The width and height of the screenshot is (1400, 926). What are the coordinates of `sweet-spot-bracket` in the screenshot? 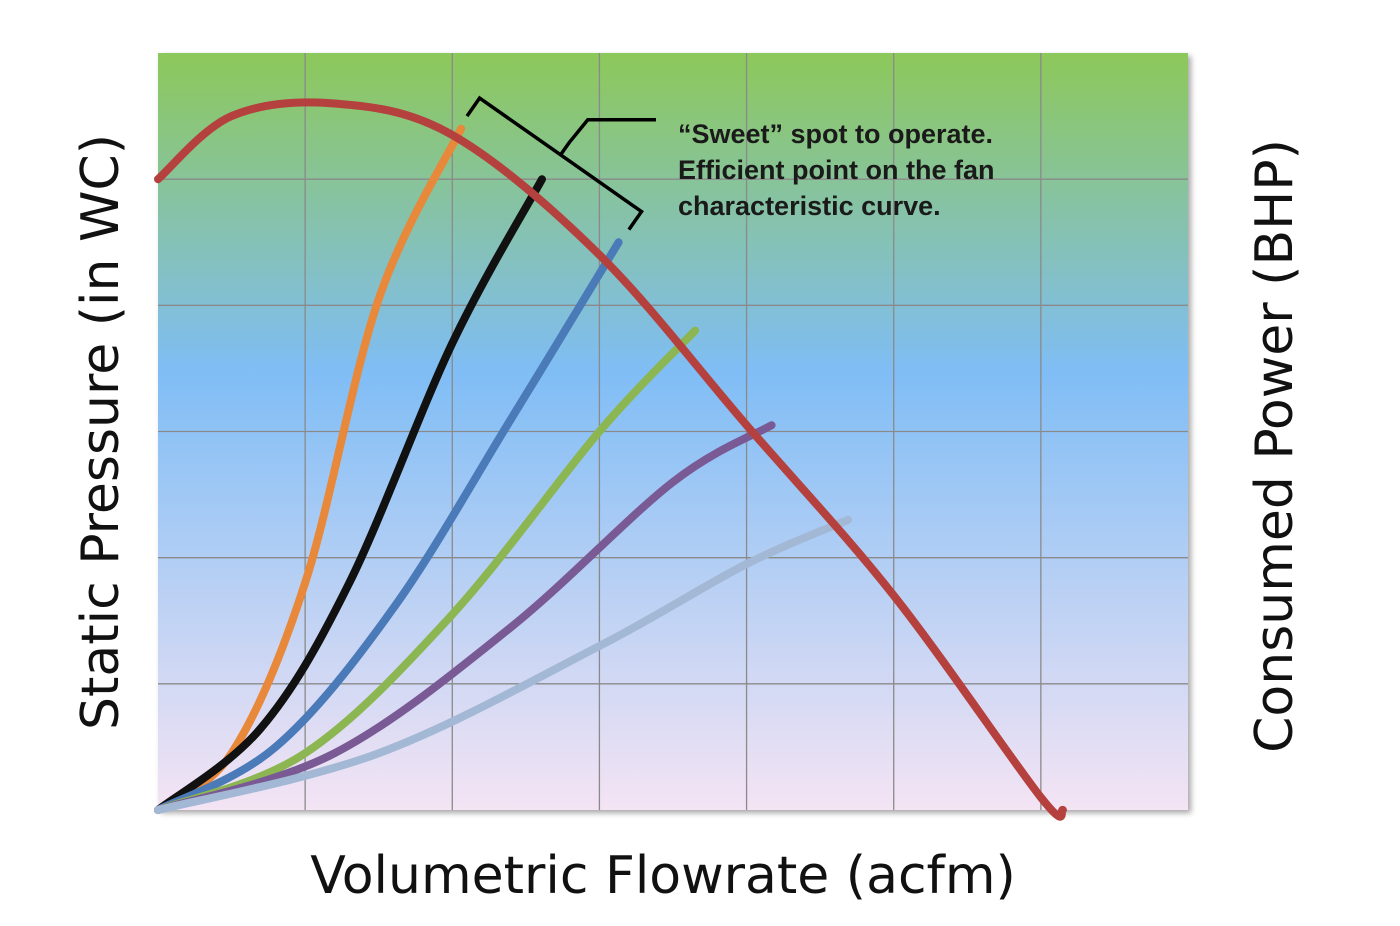 It's located at (554, 163).